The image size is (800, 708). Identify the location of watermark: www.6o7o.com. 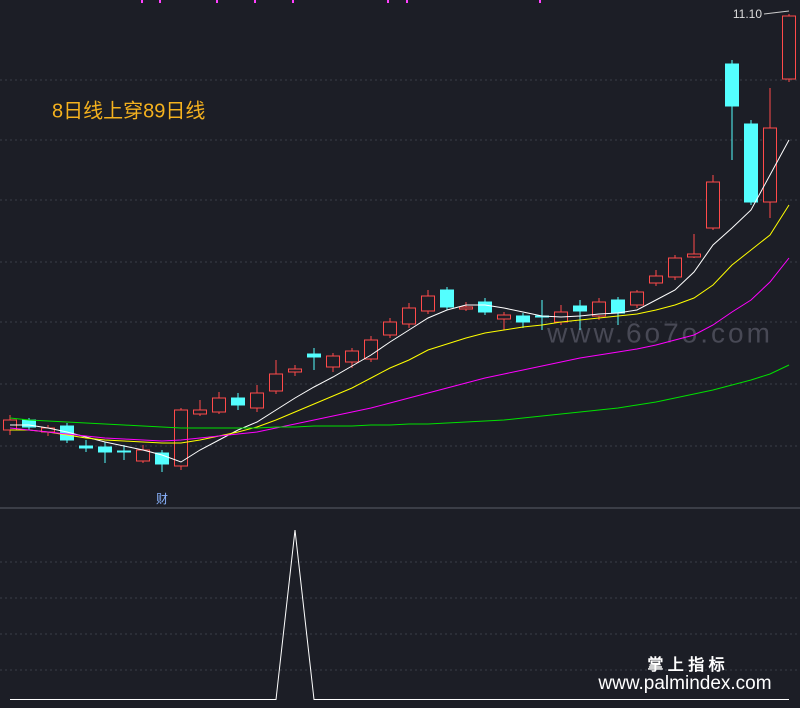
(659, 332).